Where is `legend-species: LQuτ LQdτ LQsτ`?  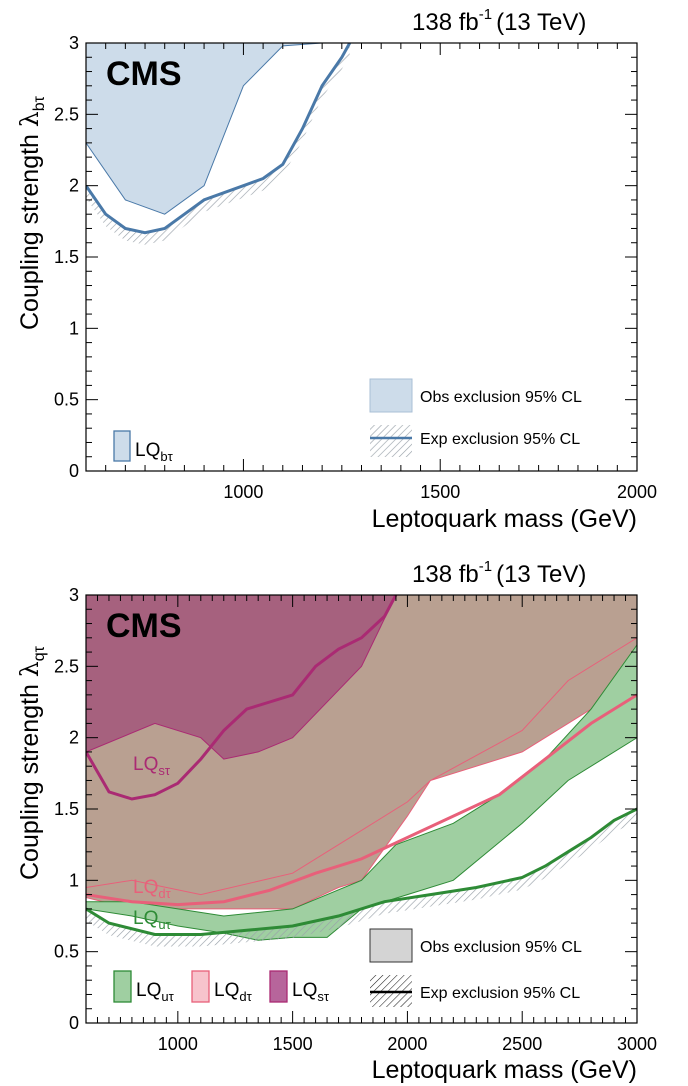
legend-species: LQuτ LQdτ LQsτ is located at coordinates (221, 987).